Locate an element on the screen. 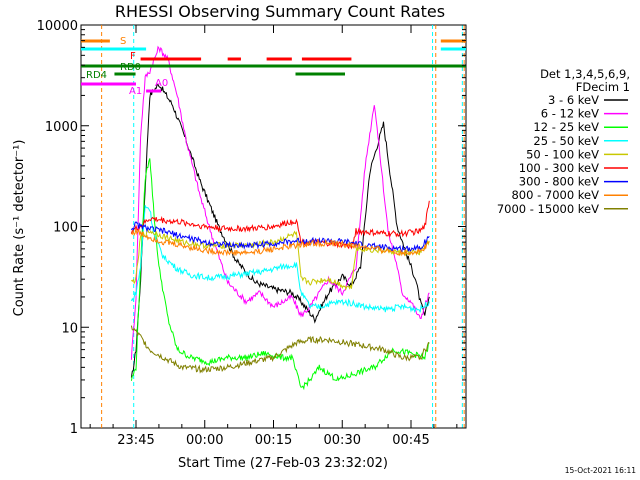 This screenshot has height=480, width=640. flag-label-4: RD4 is located at coordinates (96, 75).